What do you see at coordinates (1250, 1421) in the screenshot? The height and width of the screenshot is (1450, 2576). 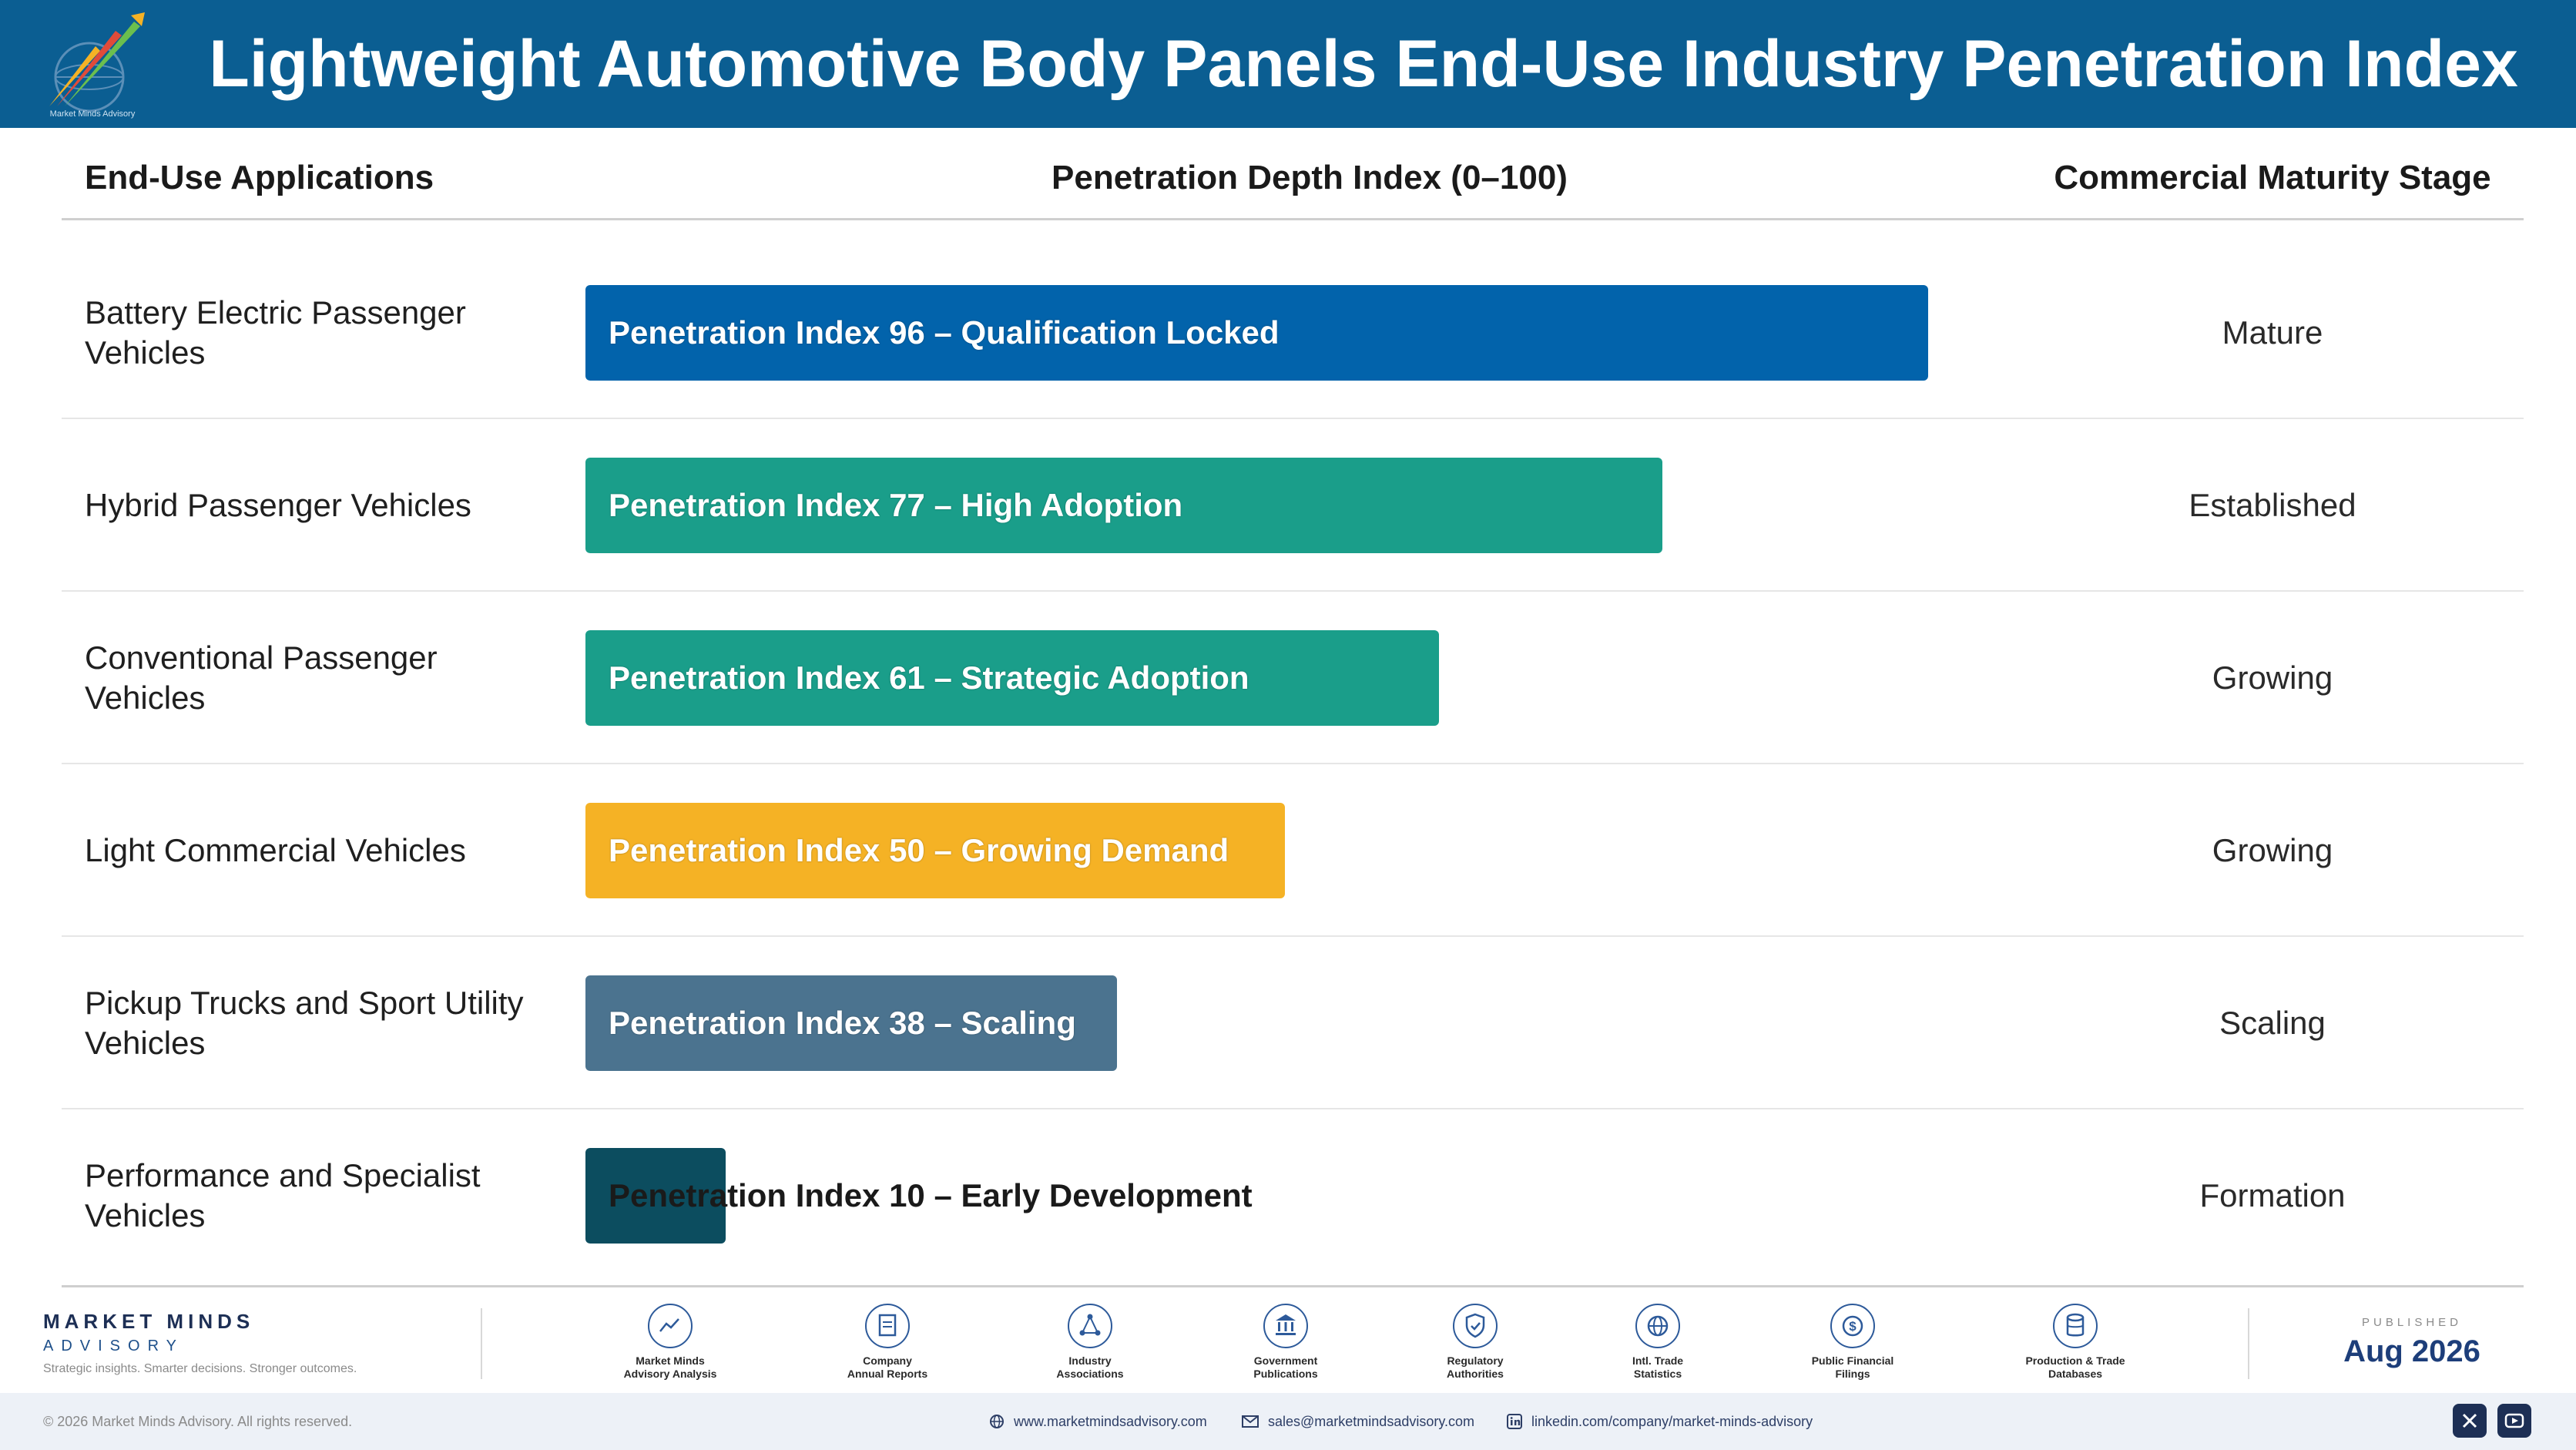 I see `mail-icon` at bounding box center [1250, 1421].